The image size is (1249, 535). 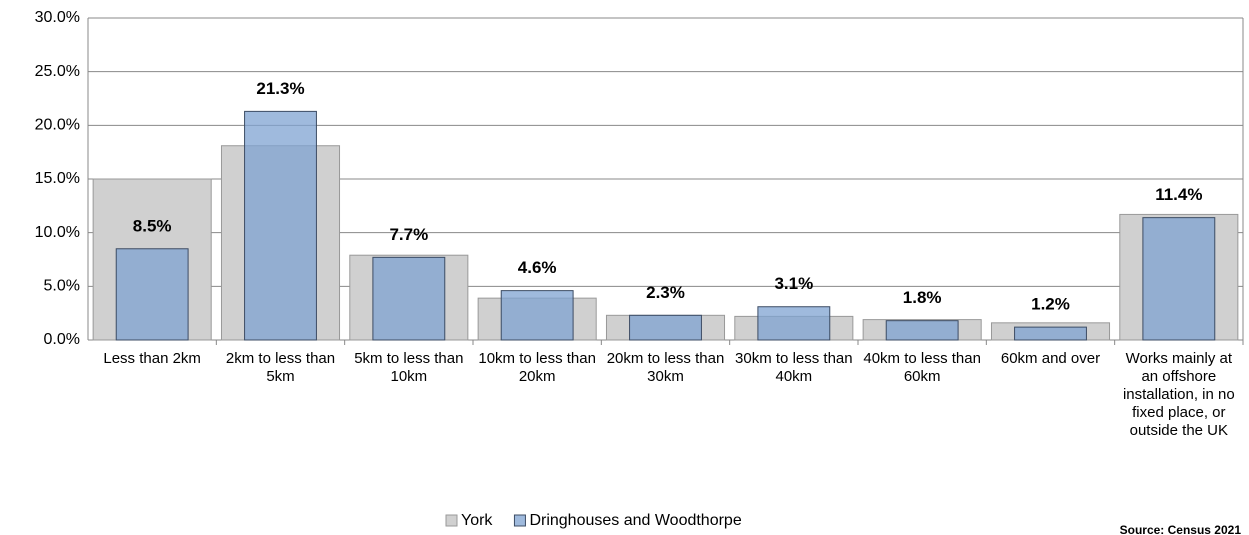 I want to click on source-note: Source: Census 2021, so click(x=1181, y=529).